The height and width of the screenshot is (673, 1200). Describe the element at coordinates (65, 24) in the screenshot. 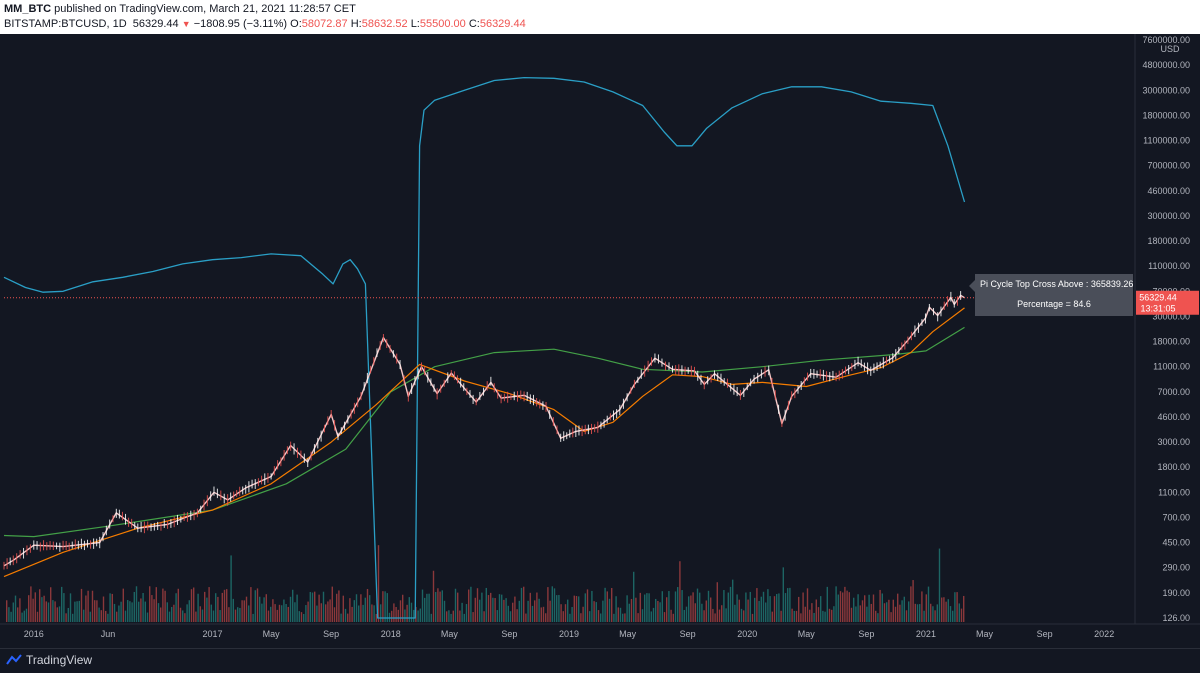

I see `symbol-label: BITSTAMP:BTCUSD, 1D` at that location.